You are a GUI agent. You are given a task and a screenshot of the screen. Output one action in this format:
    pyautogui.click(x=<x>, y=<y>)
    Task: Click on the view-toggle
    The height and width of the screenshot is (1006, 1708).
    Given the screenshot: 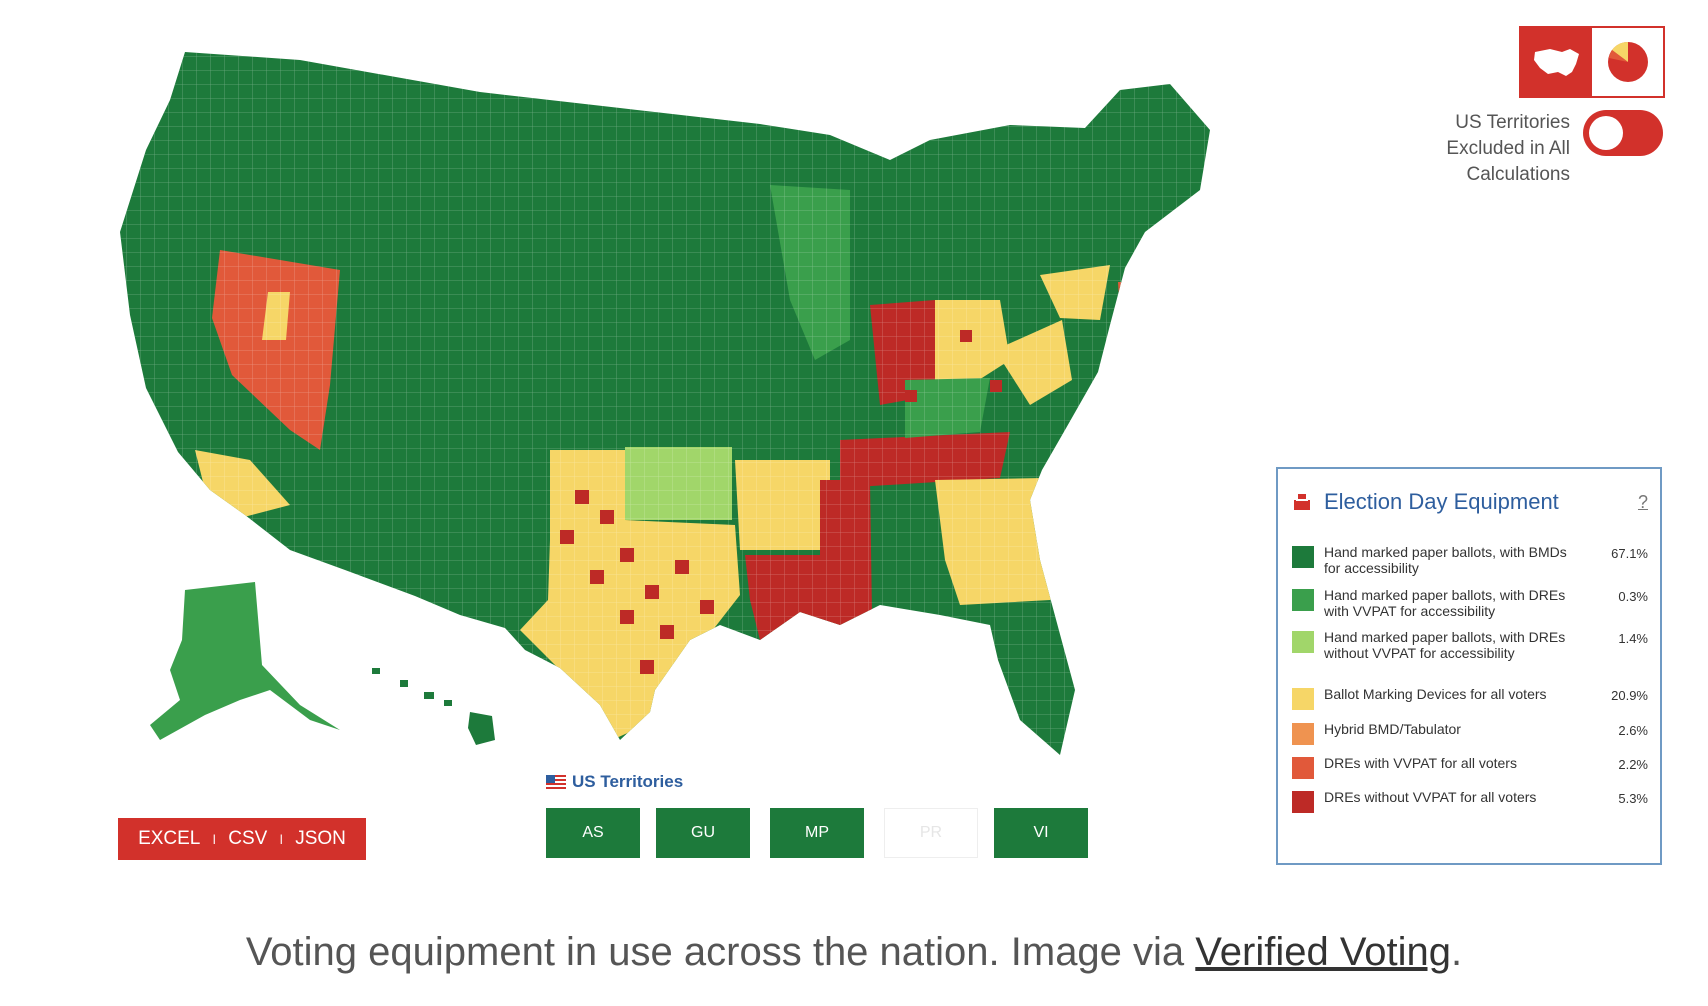 What is the action you would take?
    pyautogui.click(x=1592, y=62)
    